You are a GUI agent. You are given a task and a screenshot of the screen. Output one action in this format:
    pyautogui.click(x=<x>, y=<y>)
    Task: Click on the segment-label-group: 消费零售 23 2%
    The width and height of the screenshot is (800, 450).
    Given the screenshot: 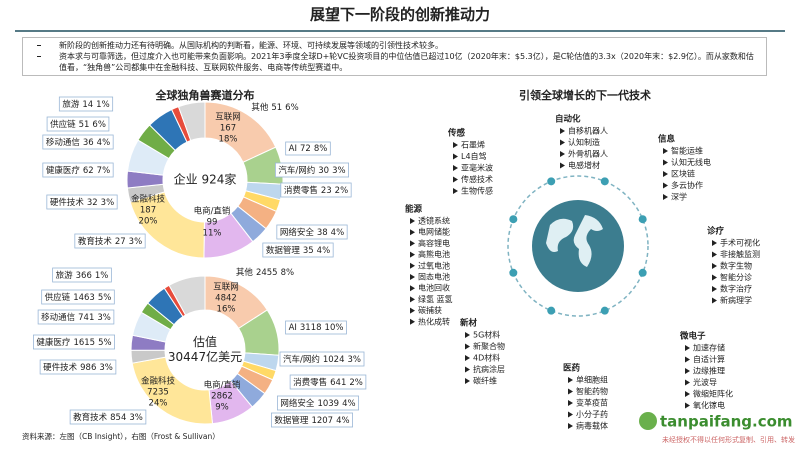 What is the action you would take?
    pyautogui.click(x=316, y=190)
    